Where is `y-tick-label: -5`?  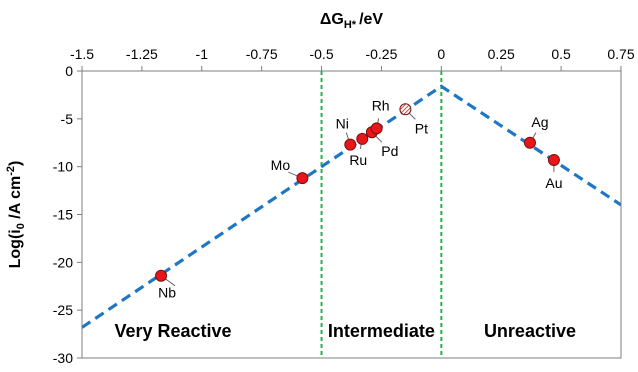
y-tick-label: -5 is located at coordinates (67, 119).